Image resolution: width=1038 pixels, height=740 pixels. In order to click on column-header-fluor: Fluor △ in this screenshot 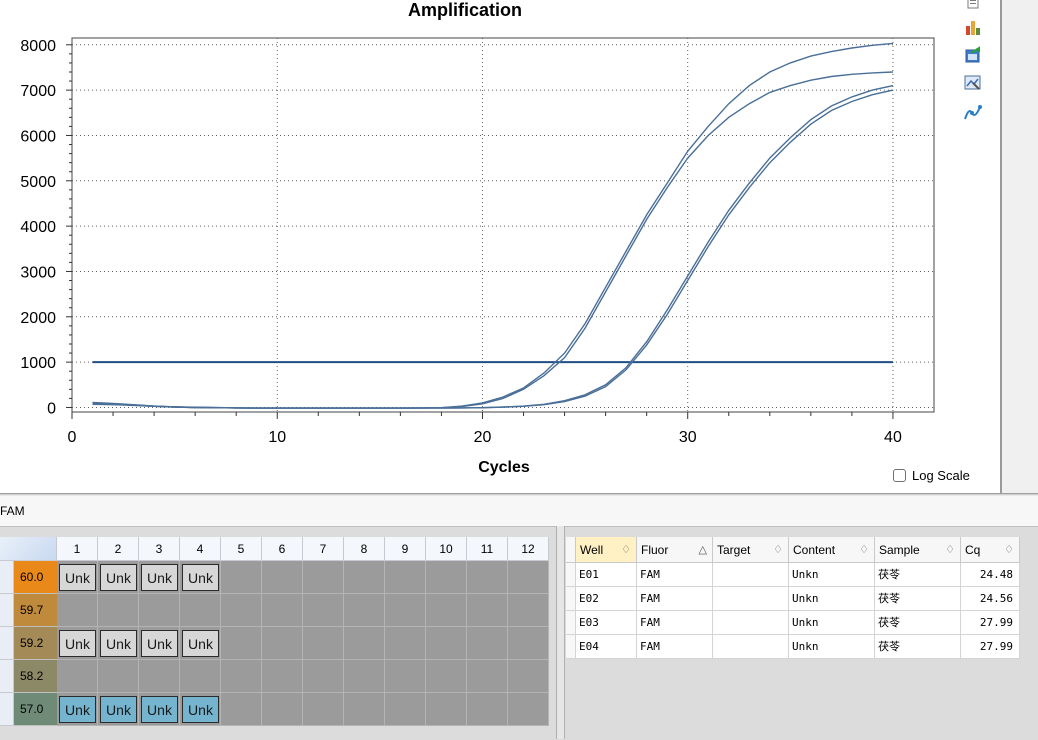, I will do `click(675, 550)`.